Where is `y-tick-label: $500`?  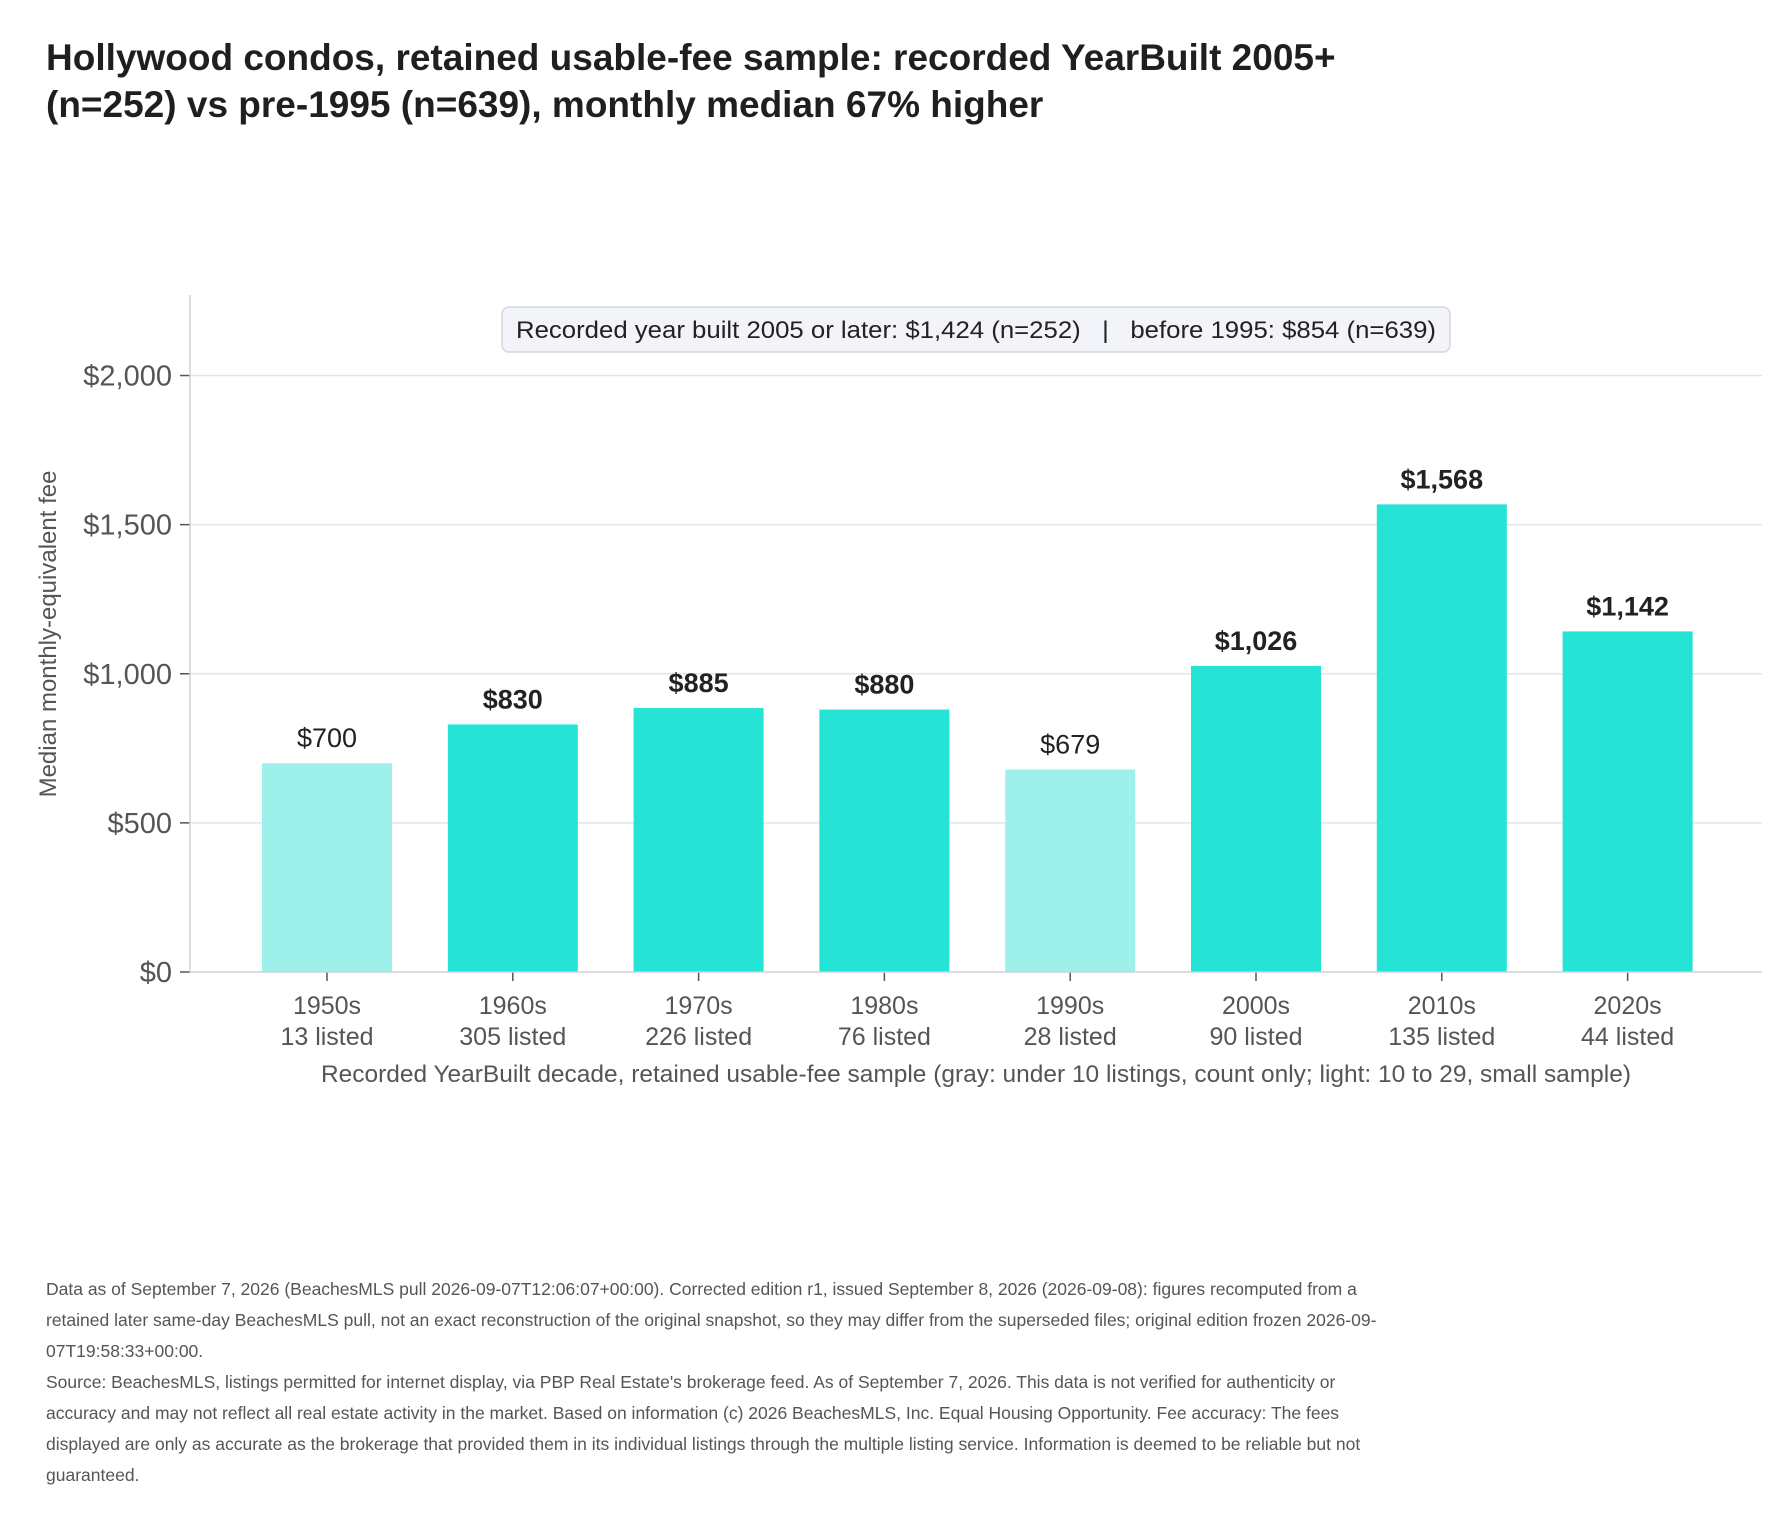
y-tick-label: $500 is located at coordinates (139, 824).